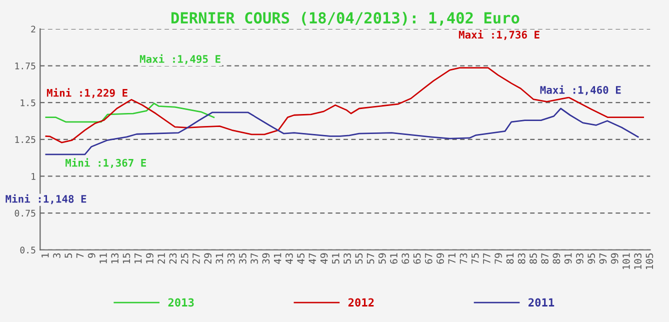 The height and width of the screenshot is (322, 669). What do you see at coordinates (196, 258) in the screenshot?
I see `x-tick-label: 27` at bounding box center [196, 258].